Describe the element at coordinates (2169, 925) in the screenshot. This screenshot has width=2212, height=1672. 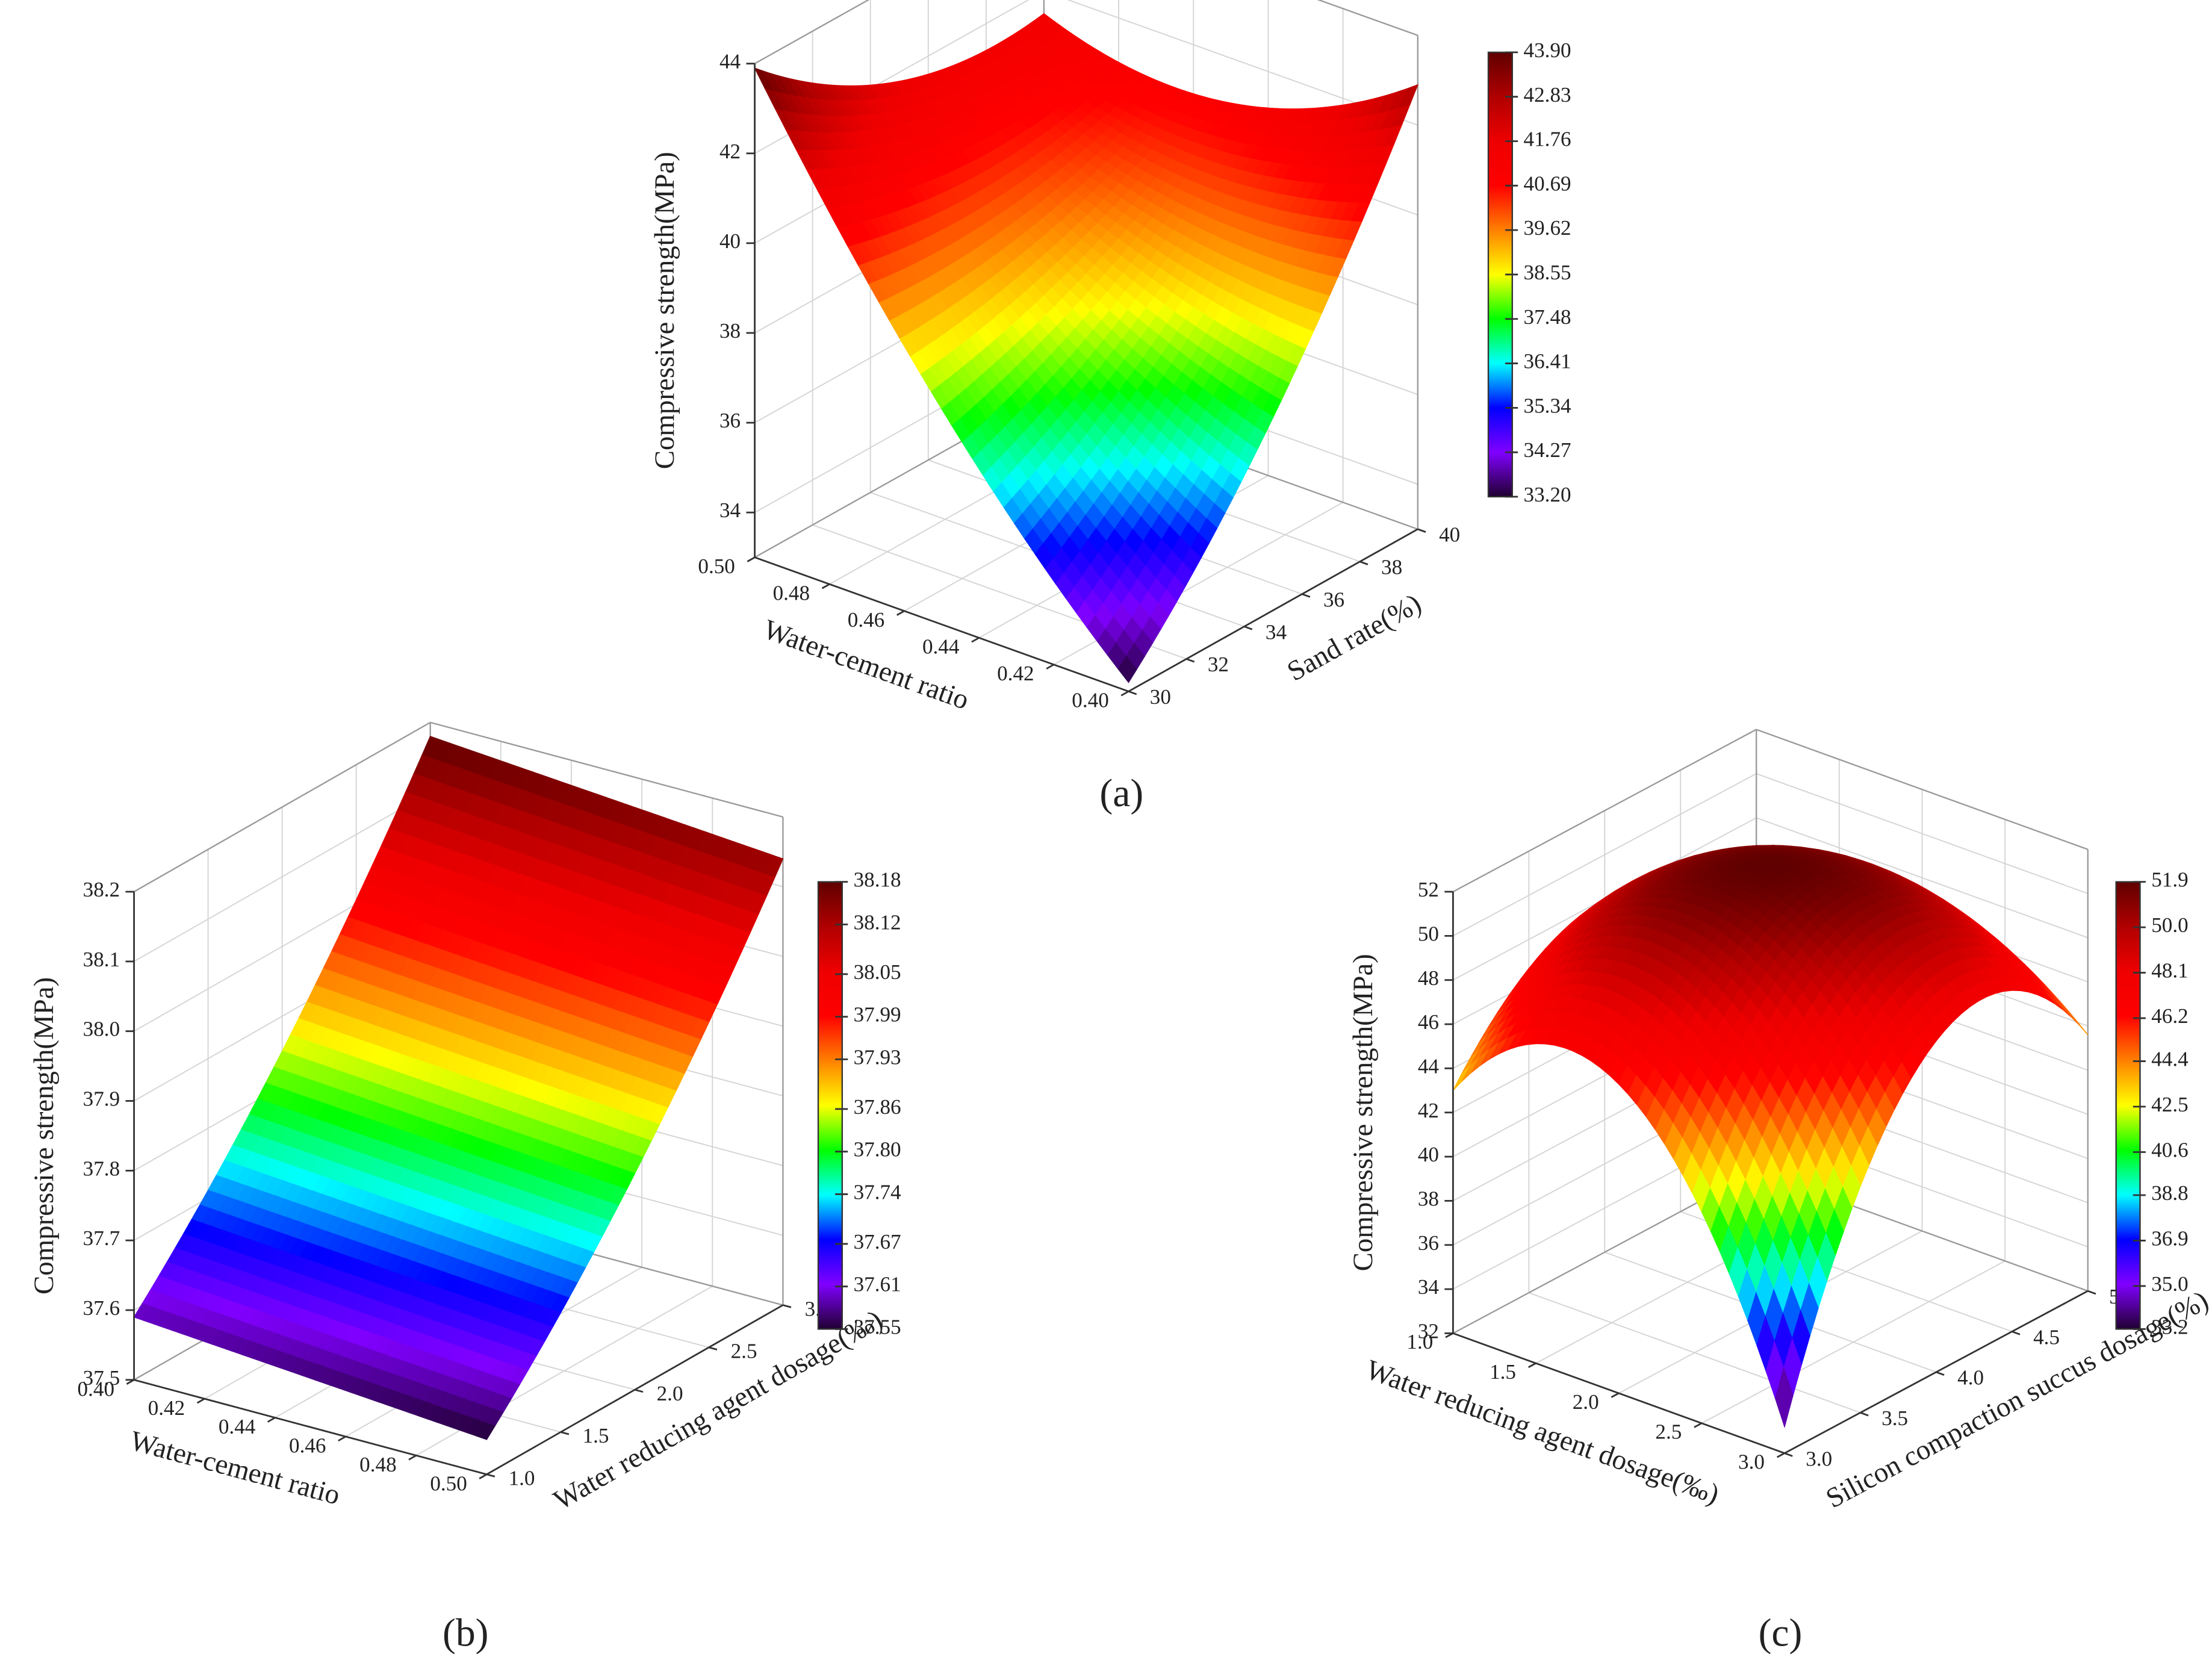
I see `colorbar-label: 50.0` at that location.